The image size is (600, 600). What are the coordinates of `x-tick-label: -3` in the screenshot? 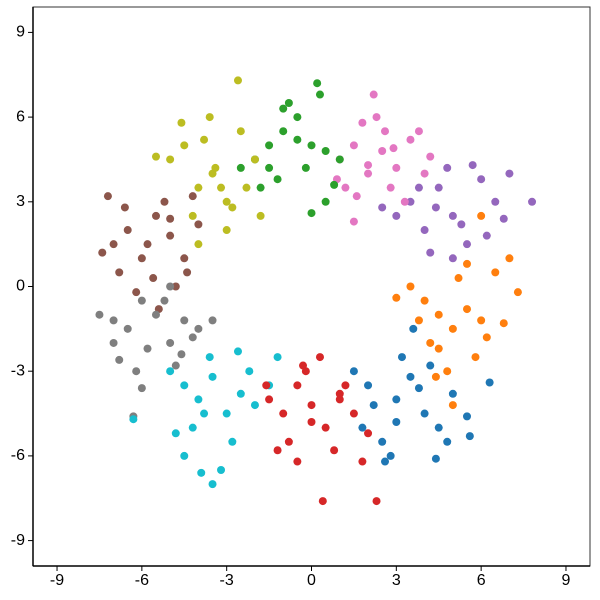 It's located at (227, 580).